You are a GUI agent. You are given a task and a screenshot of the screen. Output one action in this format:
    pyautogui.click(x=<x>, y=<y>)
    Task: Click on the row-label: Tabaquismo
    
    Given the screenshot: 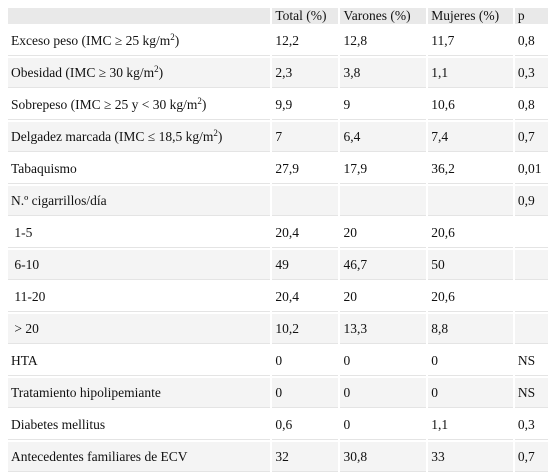 What is the action you would take?
    pyautogui.click(x=139, y=169)
    